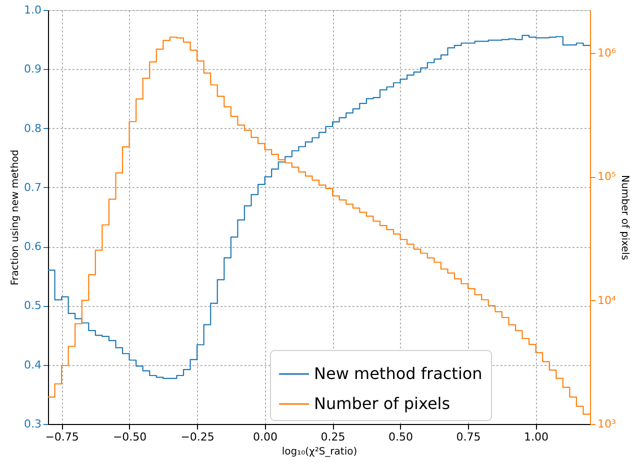 This screenshot has width=632, height=470. Describe the element at coordinates (33, 424) in the screenshot. I see `y-tick-label: 0.3` at that location.